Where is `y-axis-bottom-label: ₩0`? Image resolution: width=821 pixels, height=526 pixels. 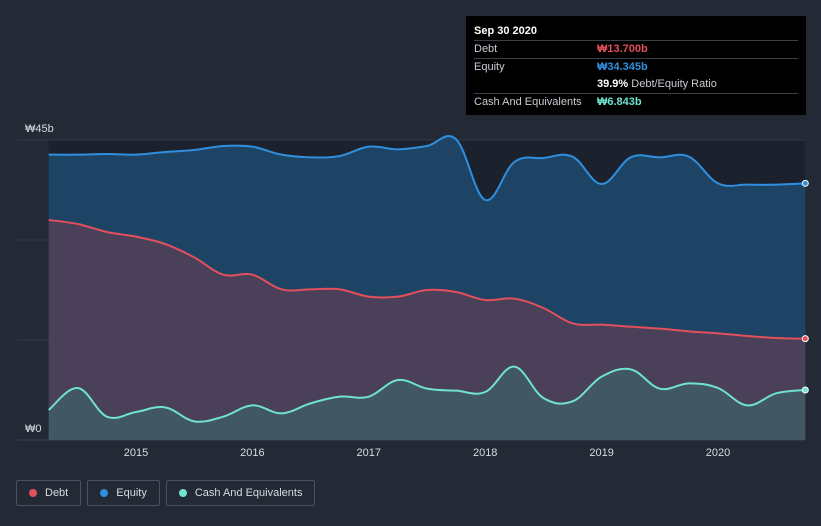
y-axis-bottom-label: ₩0 is located at coordinates (33, 429).